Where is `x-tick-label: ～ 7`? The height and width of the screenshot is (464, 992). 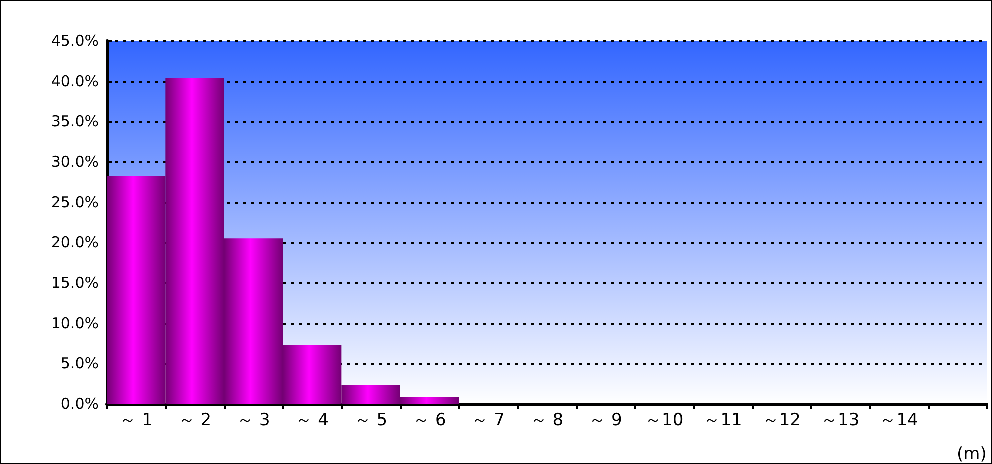
x-tick-label: ～ 7 is located at coordinates (488, 420).